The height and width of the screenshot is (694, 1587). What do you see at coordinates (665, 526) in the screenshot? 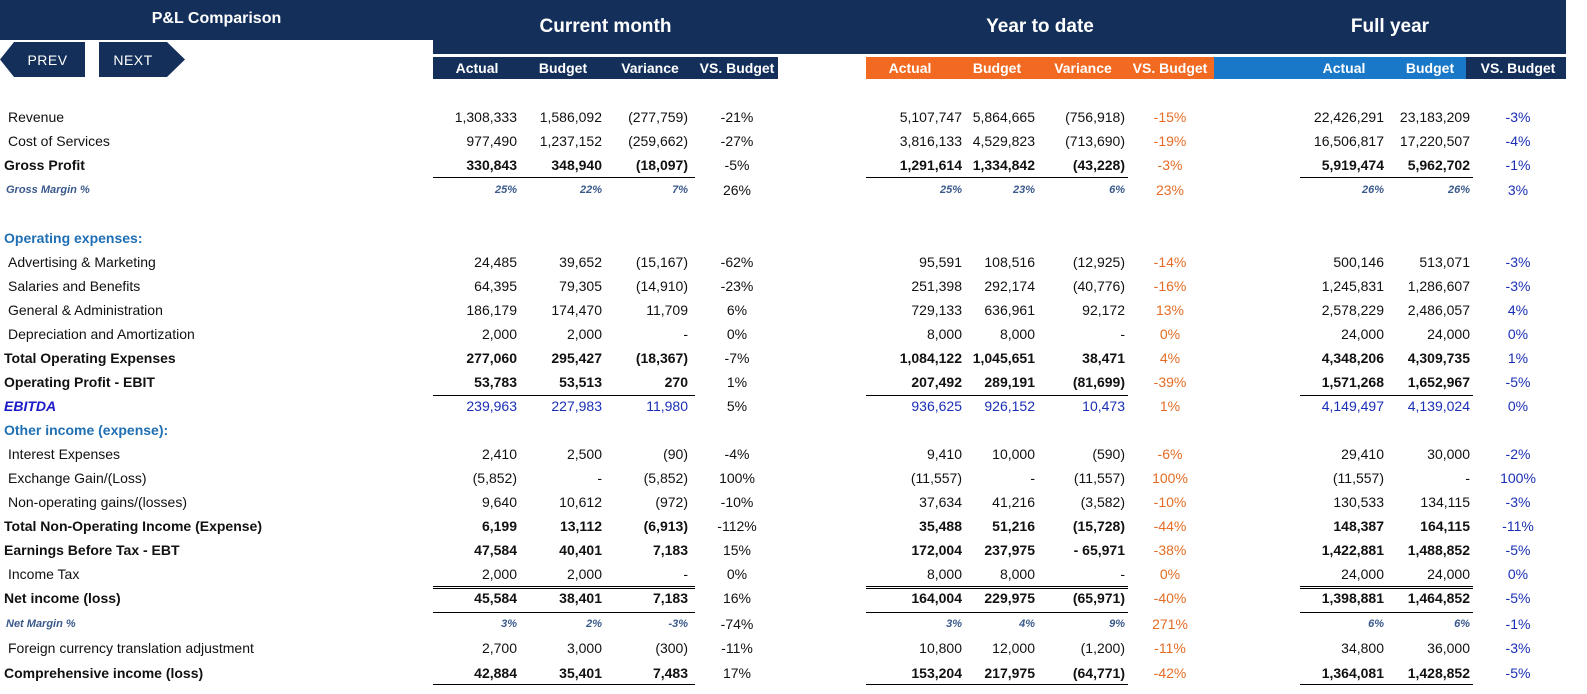
I see `cm-value: (6,913)` at bounding box center [665, 526].